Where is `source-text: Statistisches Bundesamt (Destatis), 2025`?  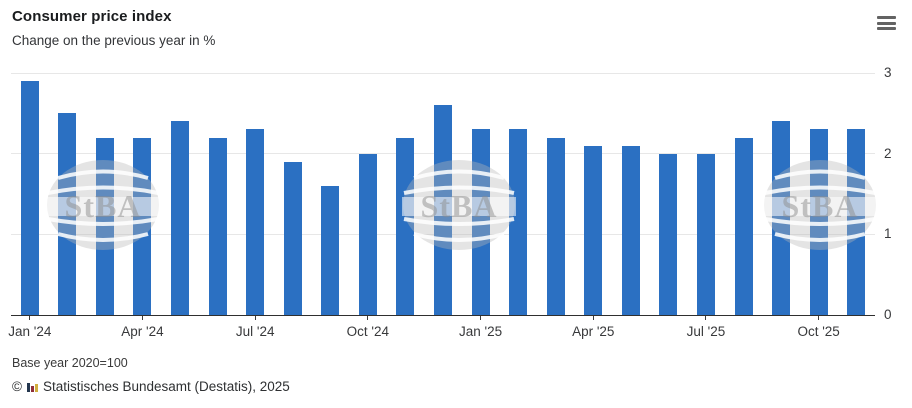 source-text: Statistisches Bundesamt (Destatis), 2025 is located at coordinates (166, 386).